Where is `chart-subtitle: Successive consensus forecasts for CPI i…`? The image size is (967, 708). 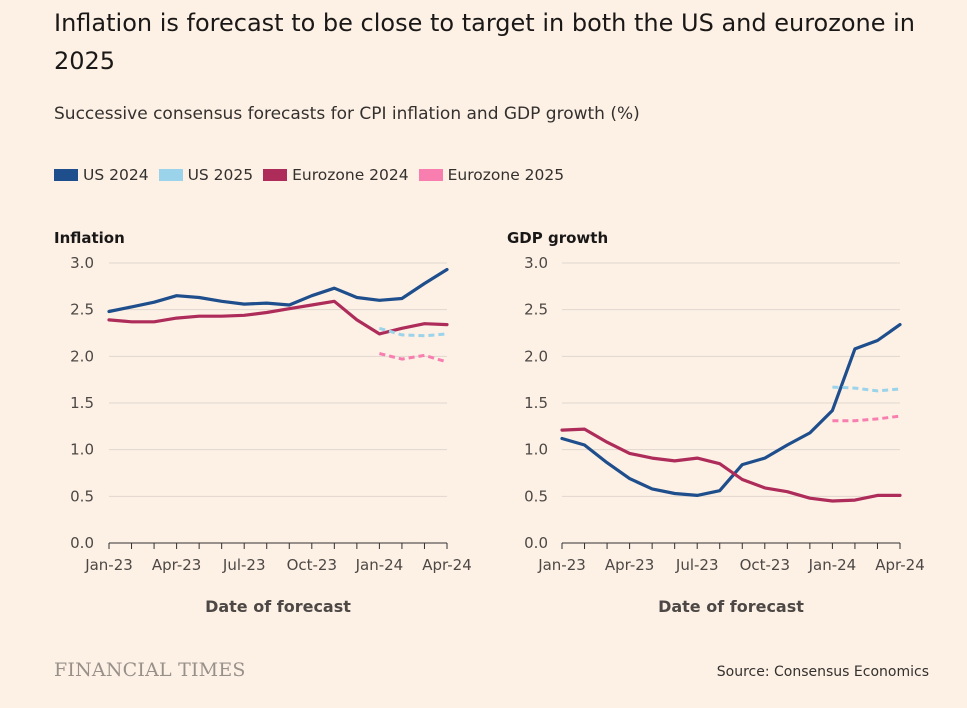 chart-subtitle: Successive consensus forecasts for CPI i… is located at coordinates (347, 114).